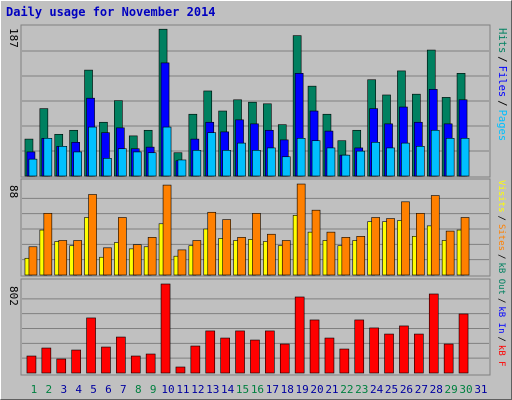 The width and height of the screenshot is (512, 400). Describe the element at coordinates (502, 82) in the screenshot. I see `legend-entry: Files` at that location.